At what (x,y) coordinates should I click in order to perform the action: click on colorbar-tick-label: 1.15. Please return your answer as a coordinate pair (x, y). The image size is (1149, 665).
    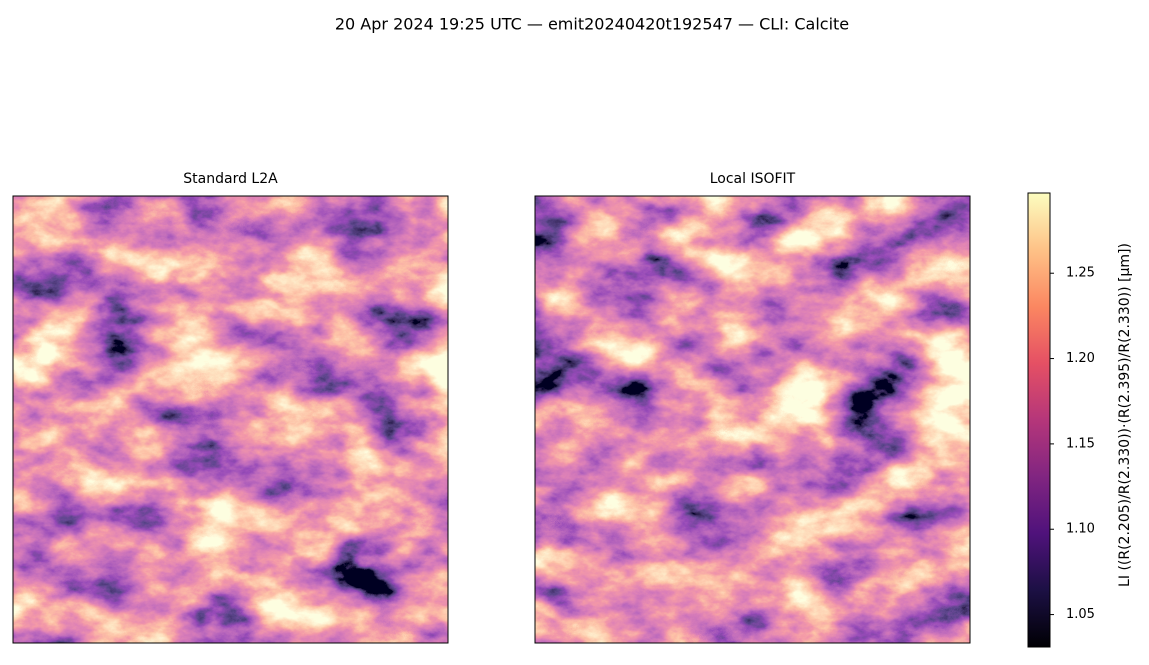
    Looking at the image, I should click on (1080, 443).